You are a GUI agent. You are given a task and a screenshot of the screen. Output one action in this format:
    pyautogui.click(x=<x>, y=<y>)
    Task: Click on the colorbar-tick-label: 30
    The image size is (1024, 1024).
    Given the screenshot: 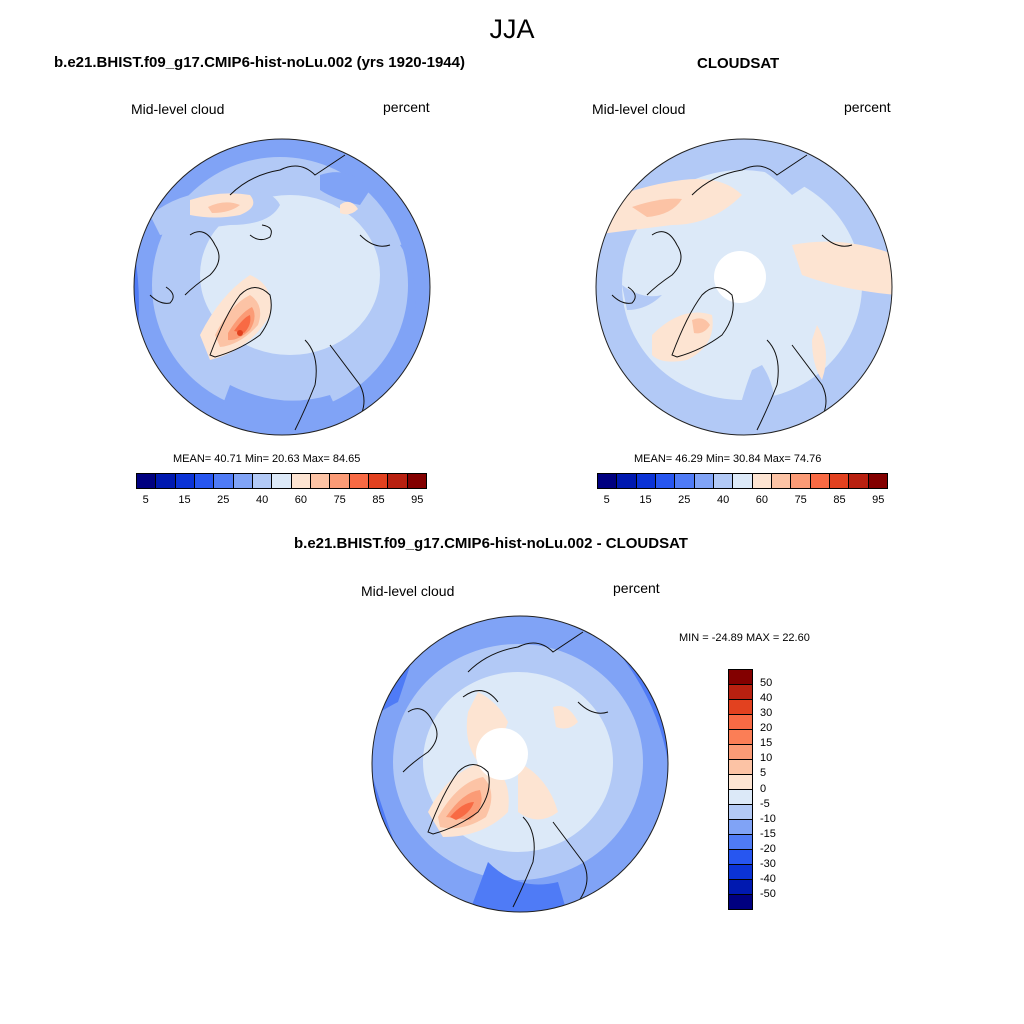 What is the action you would take?
    pyautogui.click(x=766, y=713)
    